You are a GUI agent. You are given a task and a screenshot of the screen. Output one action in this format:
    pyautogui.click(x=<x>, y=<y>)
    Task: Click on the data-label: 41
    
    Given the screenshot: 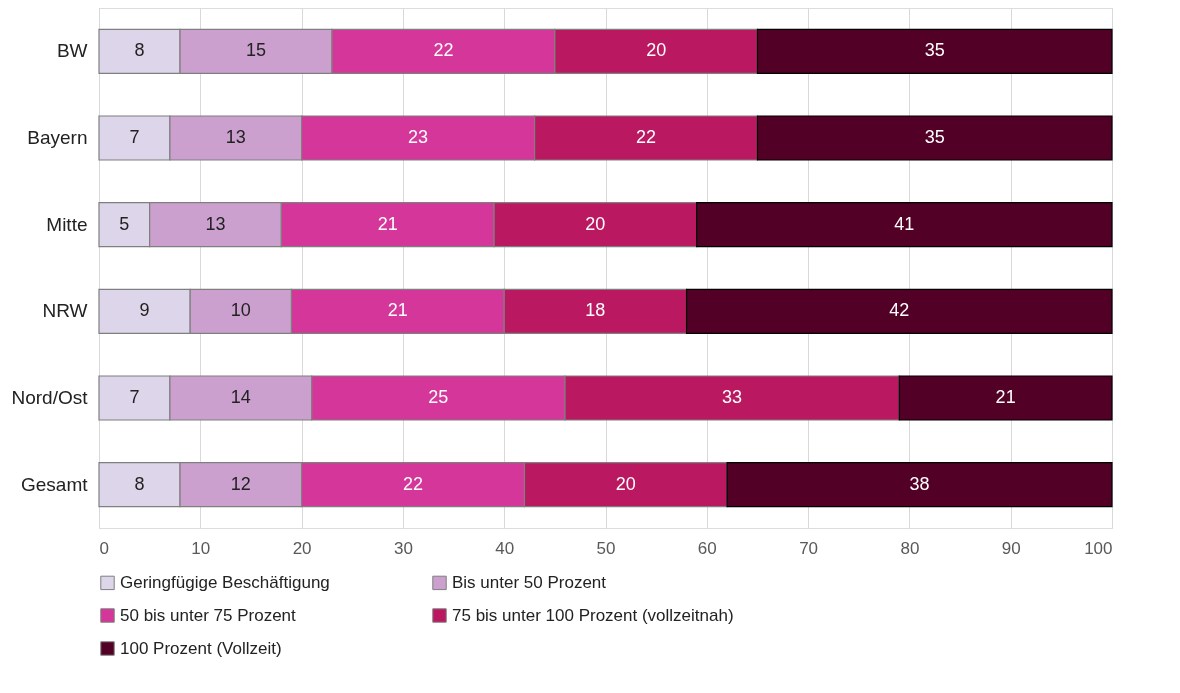 What is the action you would take?
    pyautogui.click(x=904, y=223)
    